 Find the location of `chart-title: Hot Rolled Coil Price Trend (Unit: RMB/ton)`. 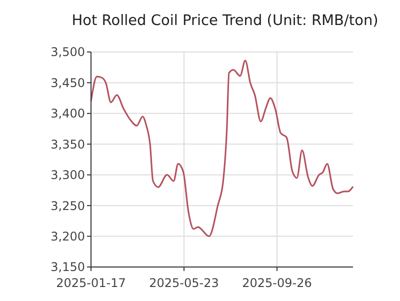

chart-title: Hot Rolled Coil Price Trend (Unit: RMB/ton) is located at coordinates (225, 21).